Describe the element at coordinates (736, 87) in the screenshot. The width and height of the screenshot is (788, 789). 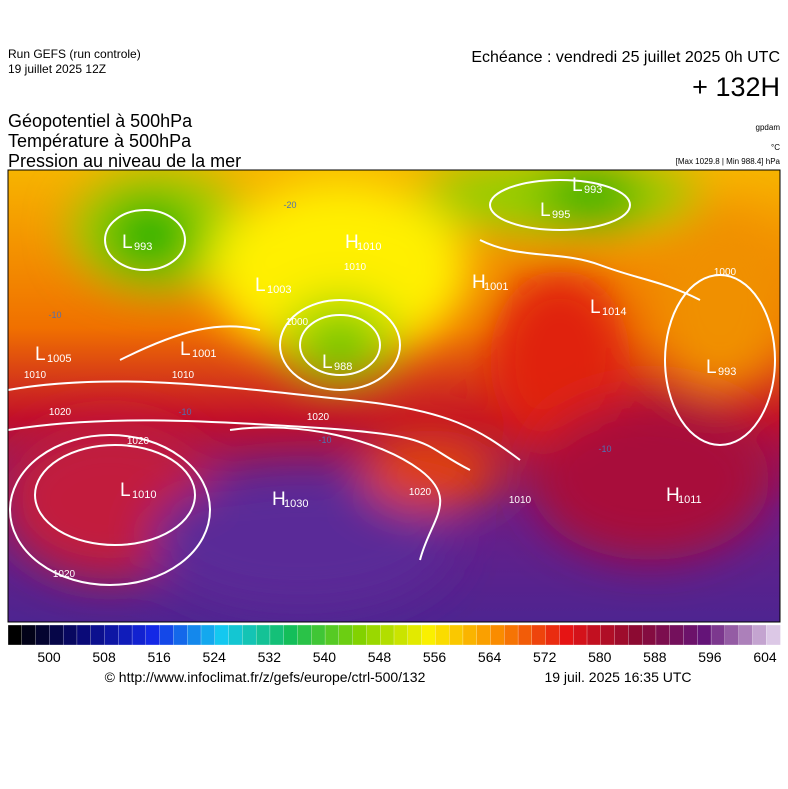
I see `lead-time: + 132H` at that location.